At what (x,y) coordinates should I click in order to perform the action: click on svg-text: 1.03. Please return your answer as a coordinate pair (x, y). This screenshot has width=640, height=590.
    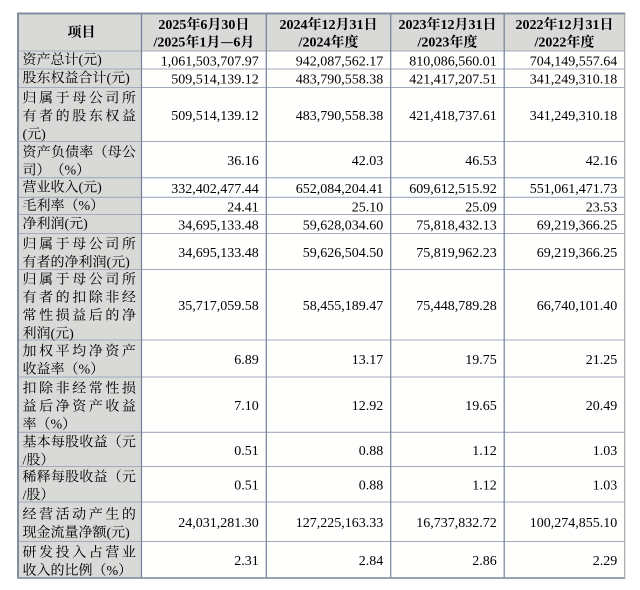
    Looking at the image, I should click on (605, 486).